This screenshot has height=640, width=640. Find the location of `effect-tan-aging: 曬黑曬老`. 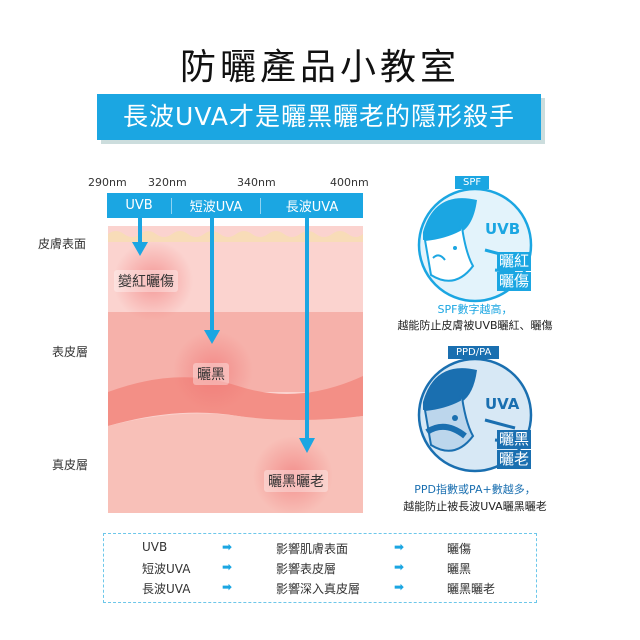

effect-tan-aging: 曬黑曬老 is located at coordinates (296, 481).